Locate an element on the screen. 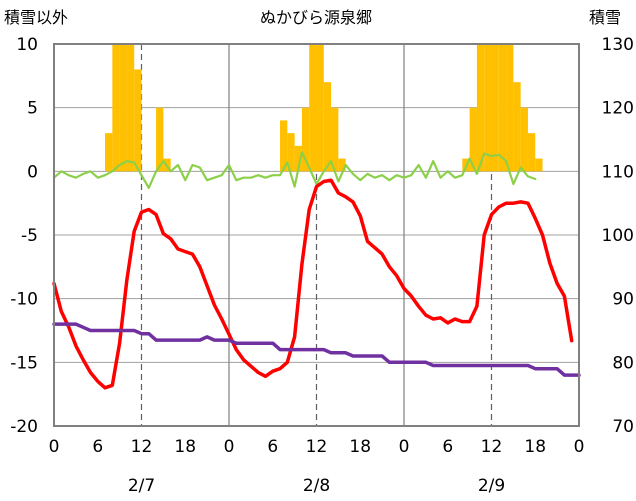  date-labels: 2/7 2/8 2/9 is located at coordinates (316, 486).